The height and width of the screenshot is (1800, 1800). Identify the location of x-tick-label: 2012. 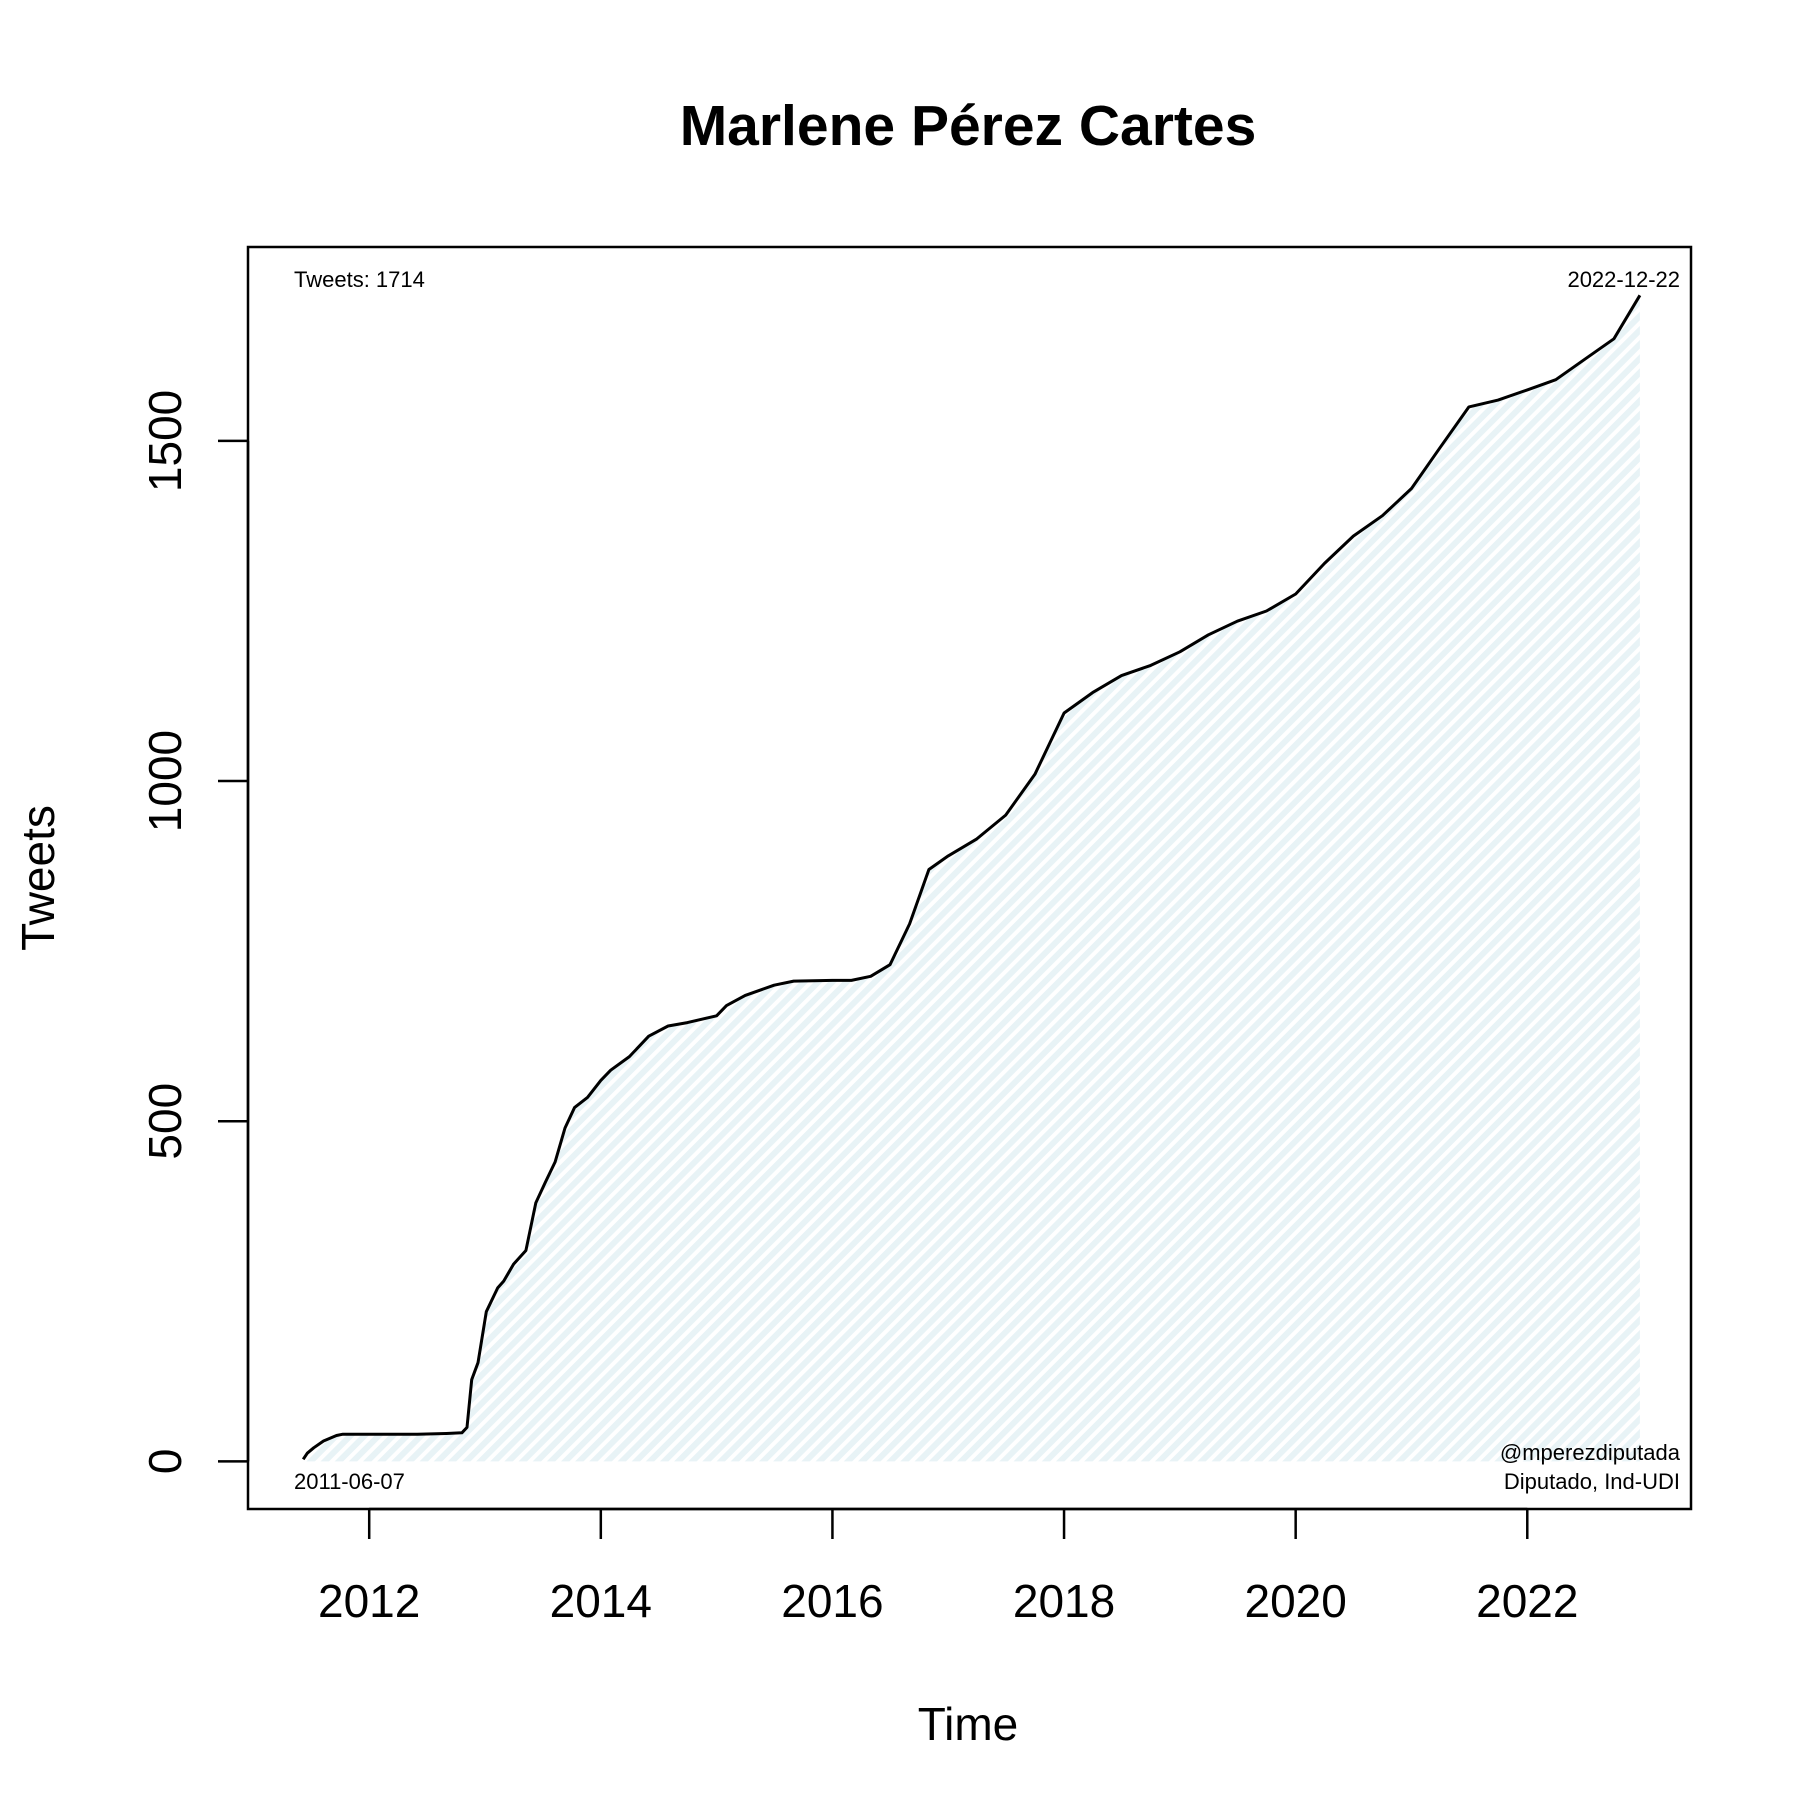
(369, 1601).